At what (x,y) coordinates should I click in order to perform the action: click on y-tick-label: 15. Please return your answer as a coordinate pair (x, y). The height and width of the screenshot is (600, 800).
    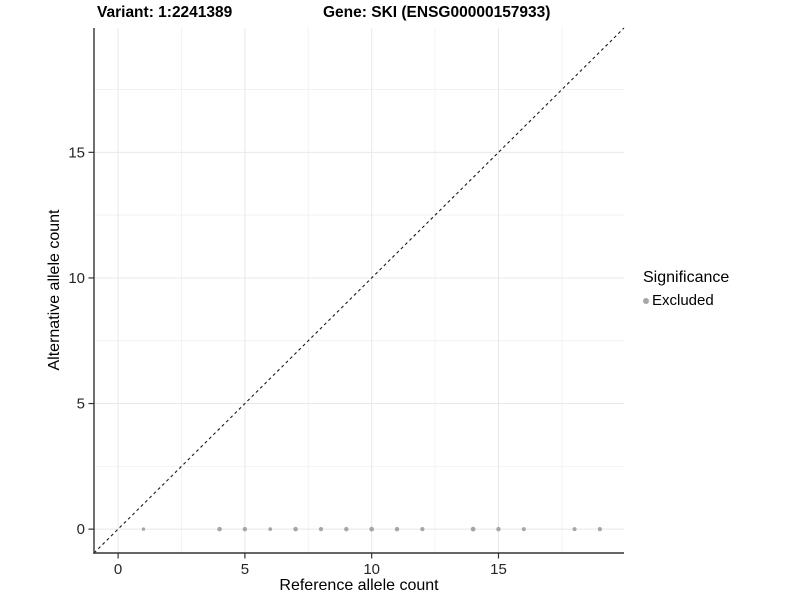
    Looking at the image, I should click on (76, 152).